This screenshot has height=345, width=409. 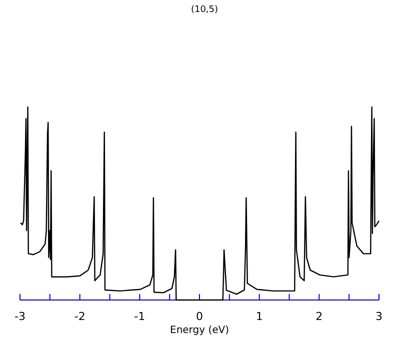 I want to click on x-tick-label: 2, so click(x=319, y=316).